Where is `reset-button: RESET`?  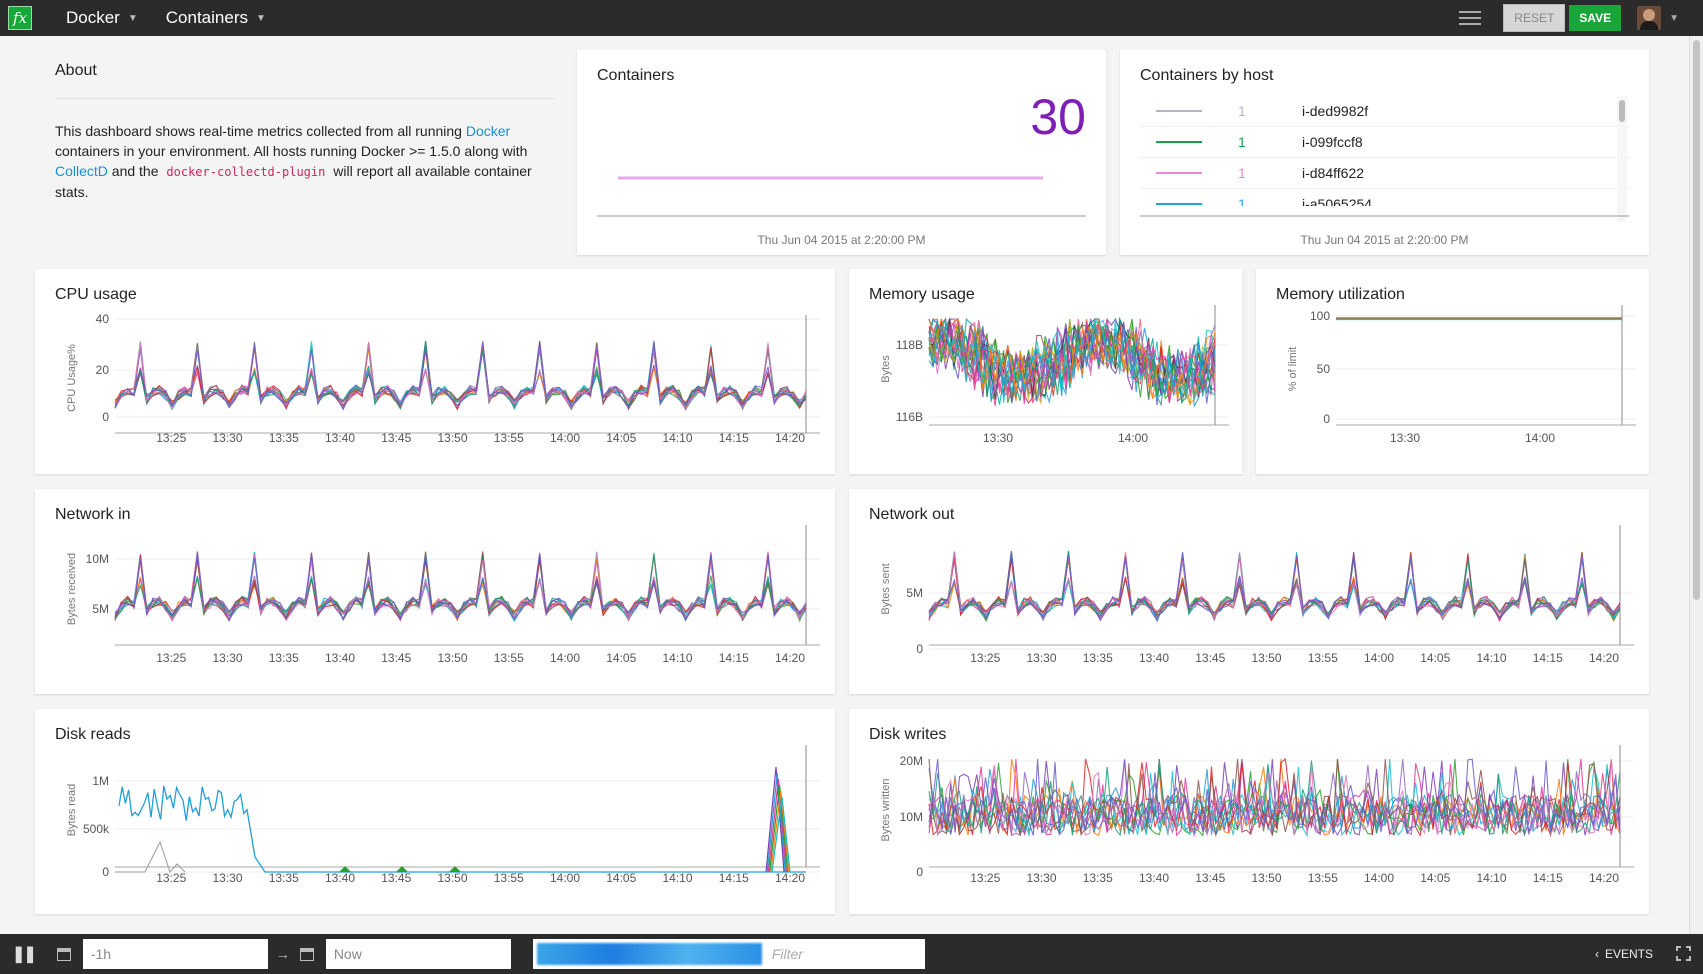 reset-button: RESET is located at coordinates (1534, 18).